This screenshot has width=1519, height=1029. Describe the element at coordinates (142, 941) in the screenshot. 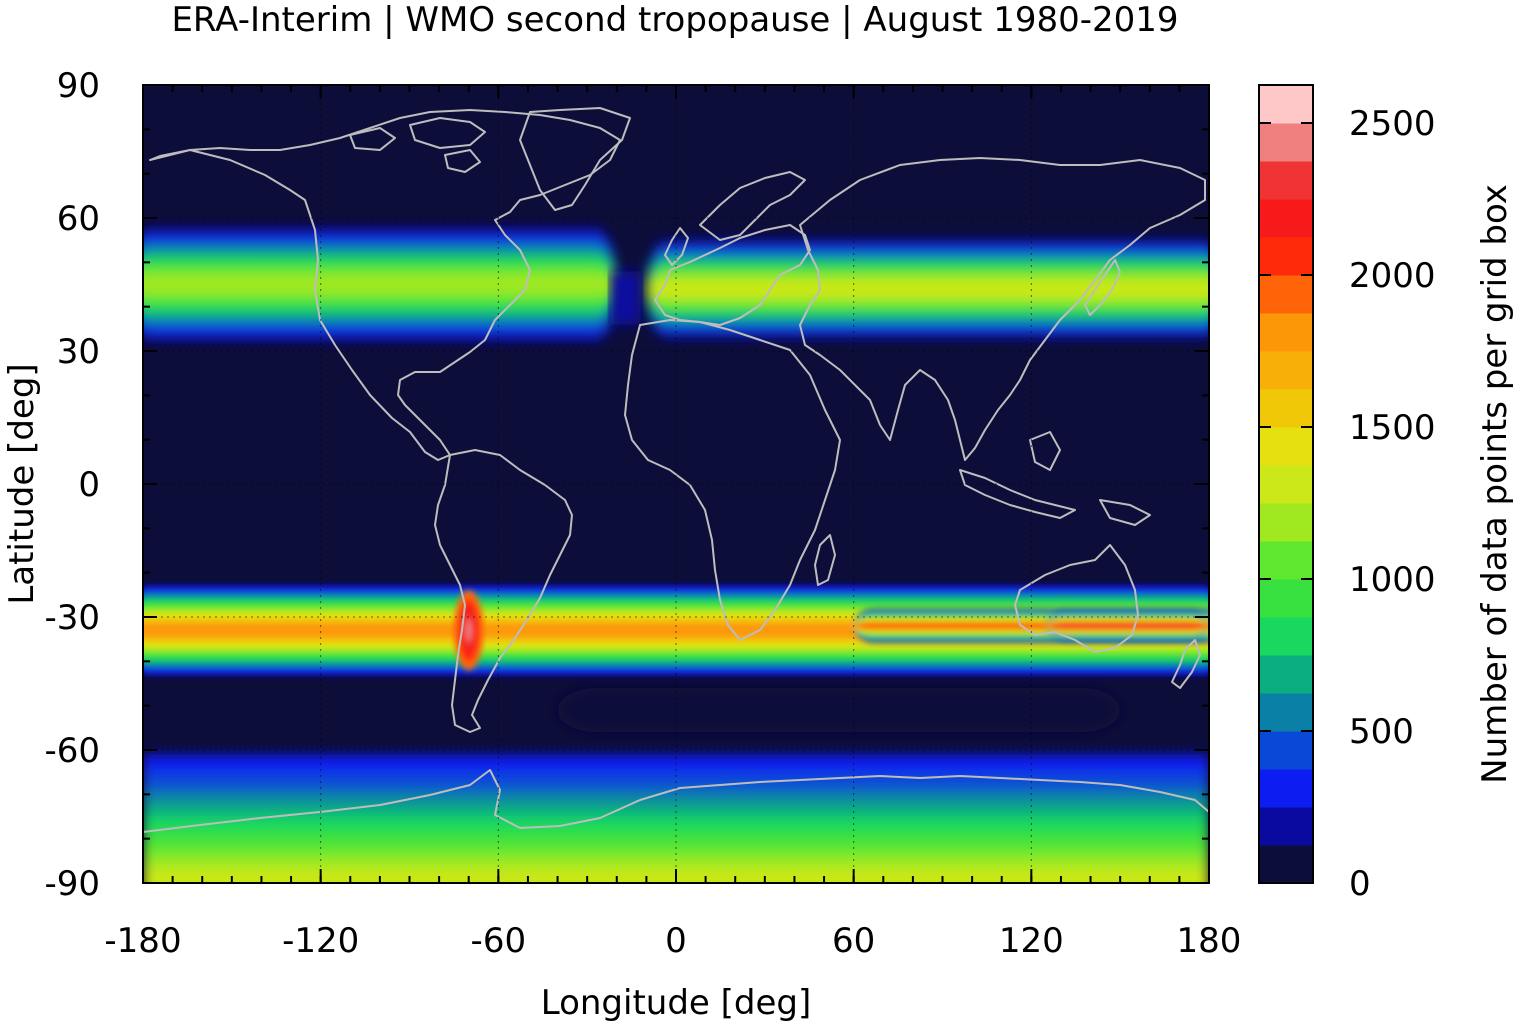

I see `x-tick-label: -180` at that location.